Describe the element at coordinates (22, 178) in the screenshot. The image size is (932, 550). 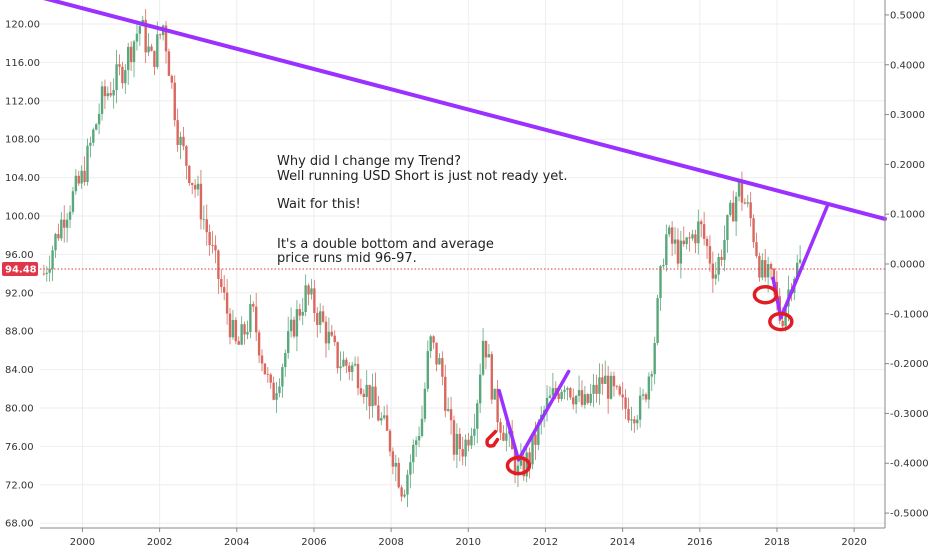
I see `y-left-tick-label: 104.00` at that location.